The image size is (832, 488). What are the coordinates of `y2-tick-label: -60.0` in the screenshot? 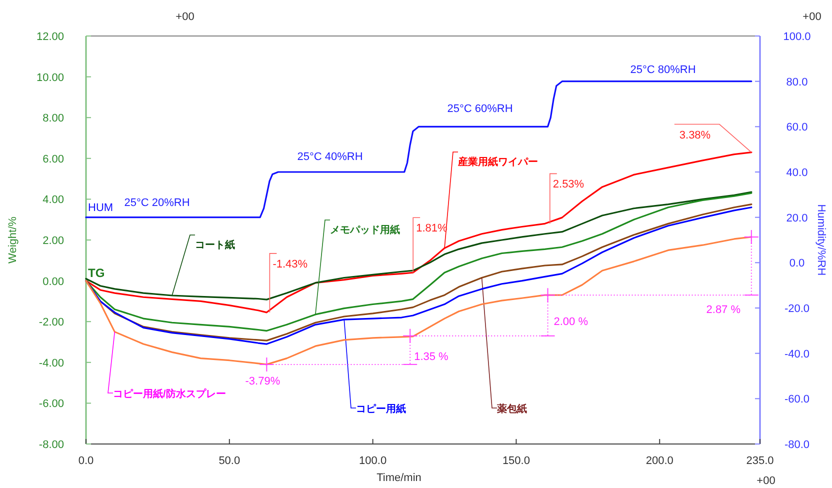 It's located at (797, 400).